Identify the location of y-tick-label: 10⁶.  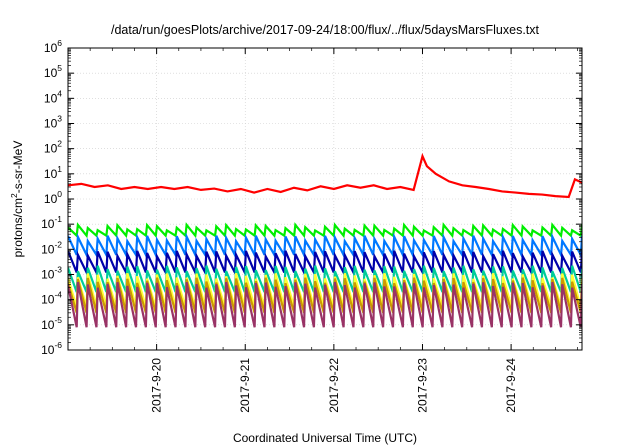
(53, 46).